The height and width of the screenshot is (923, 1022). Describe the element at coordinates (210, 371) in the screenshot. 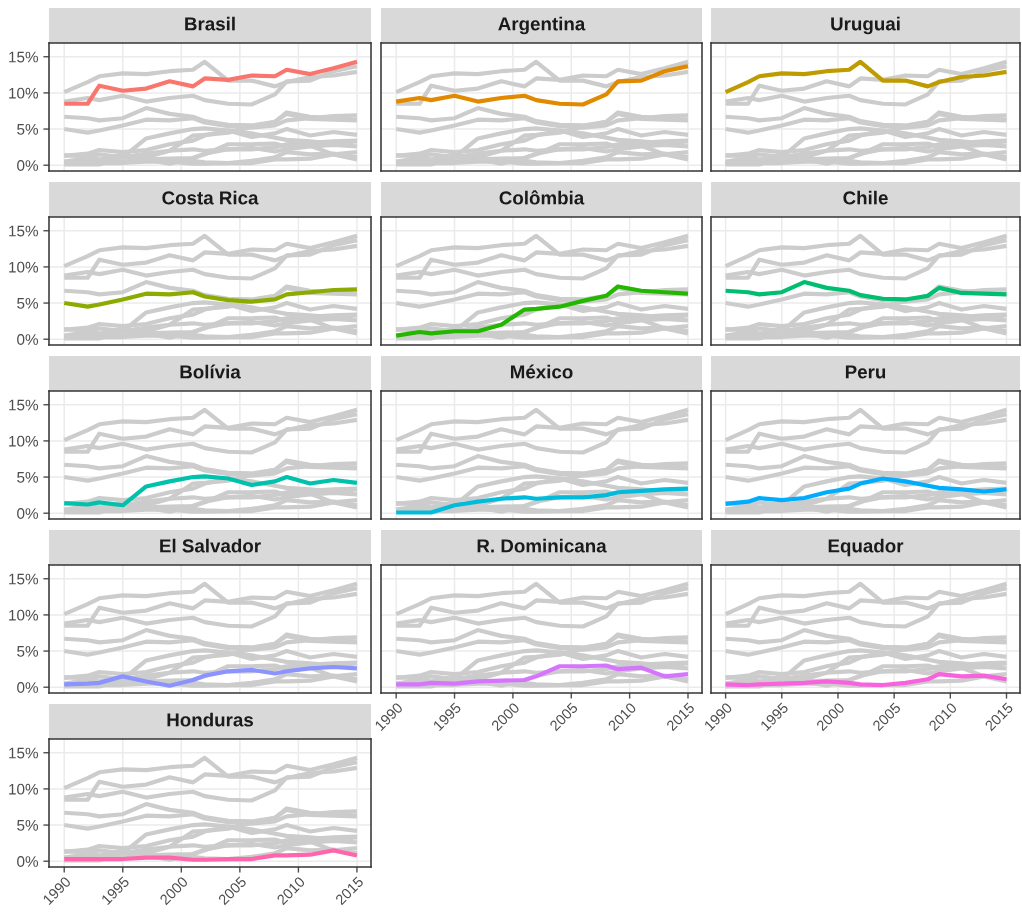

I see `chart-title: Bolívia` at that location.